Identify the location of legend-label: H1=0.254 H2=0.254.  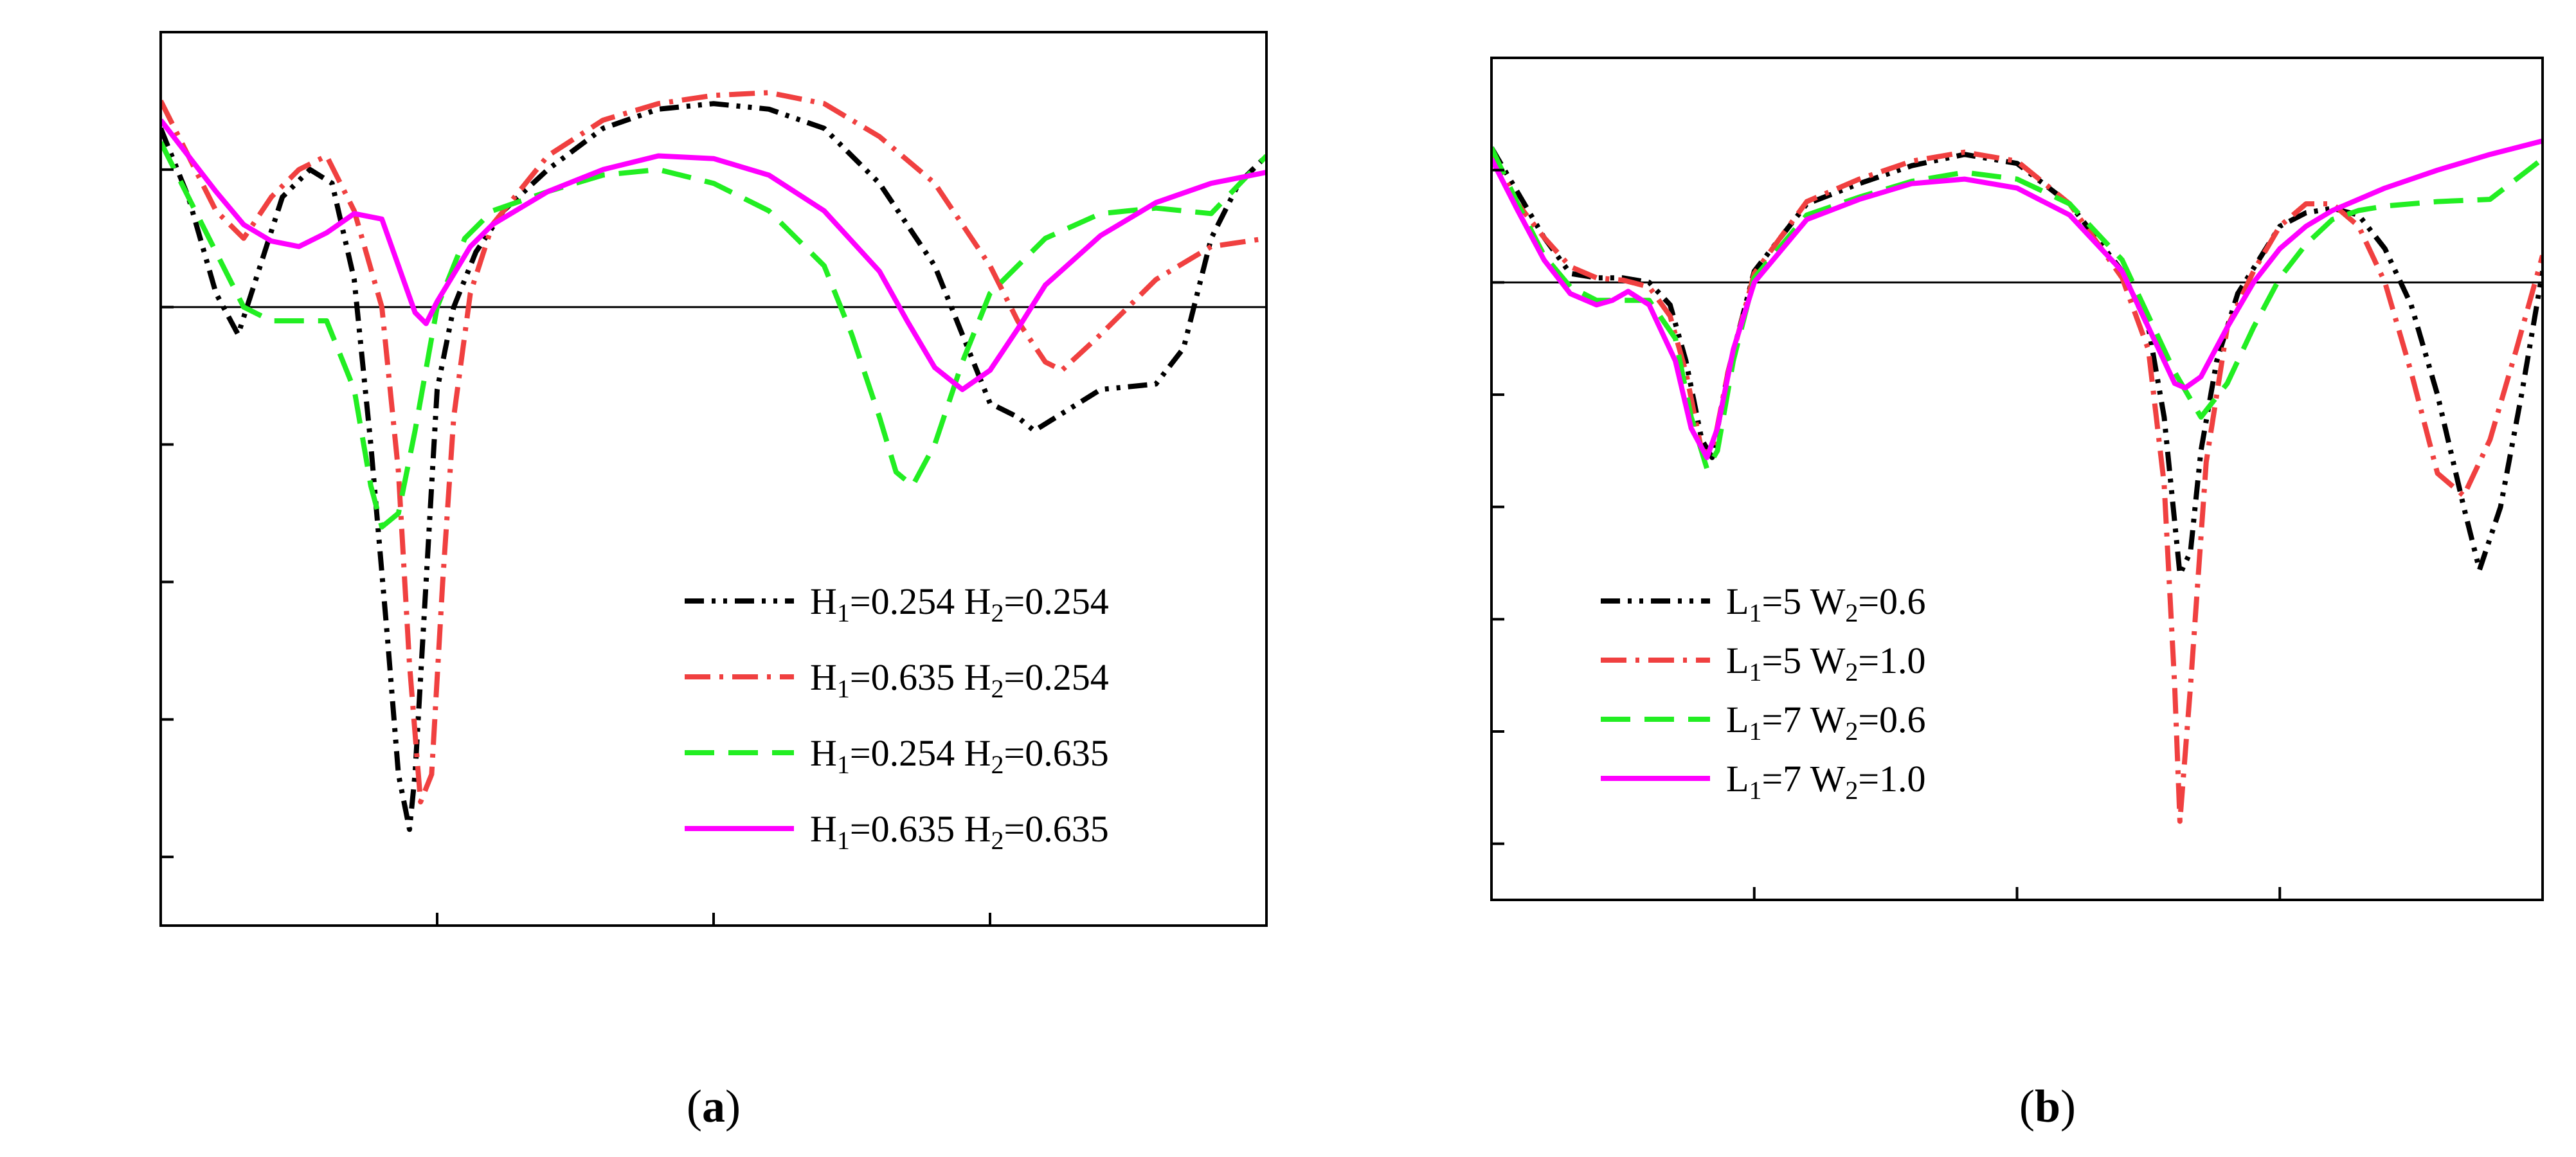
(959, 603).